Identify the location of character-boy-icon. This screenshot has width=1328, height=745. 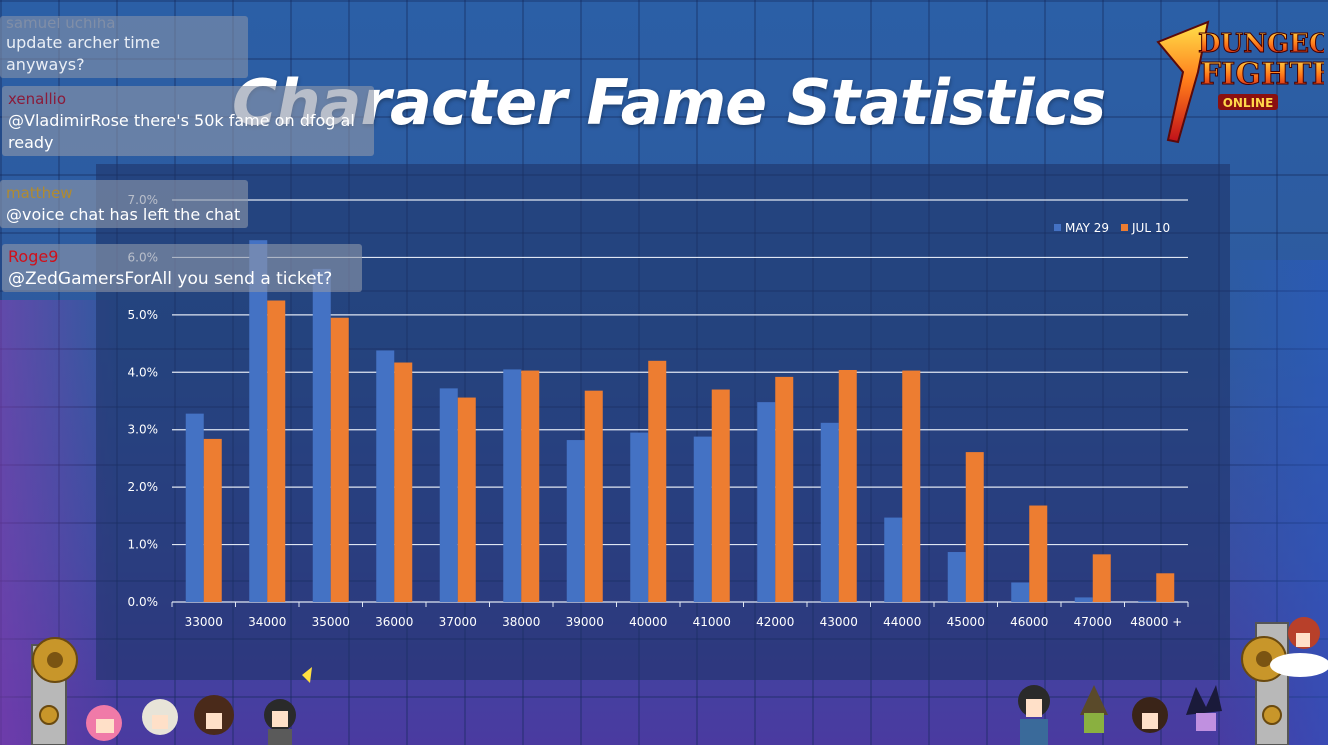
(1034, 715).